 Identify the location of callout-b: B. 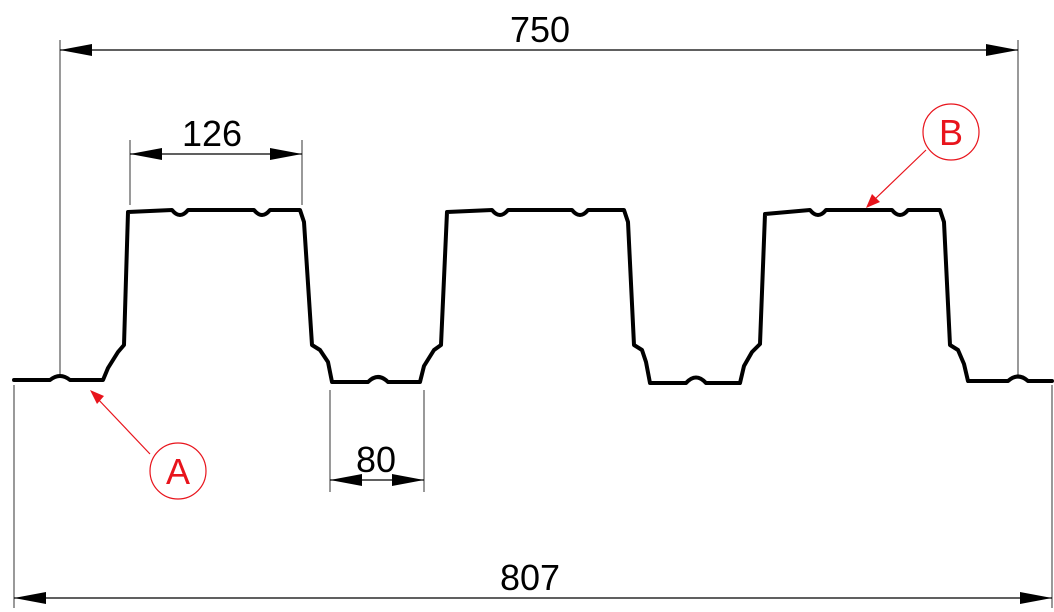
(923, 155).